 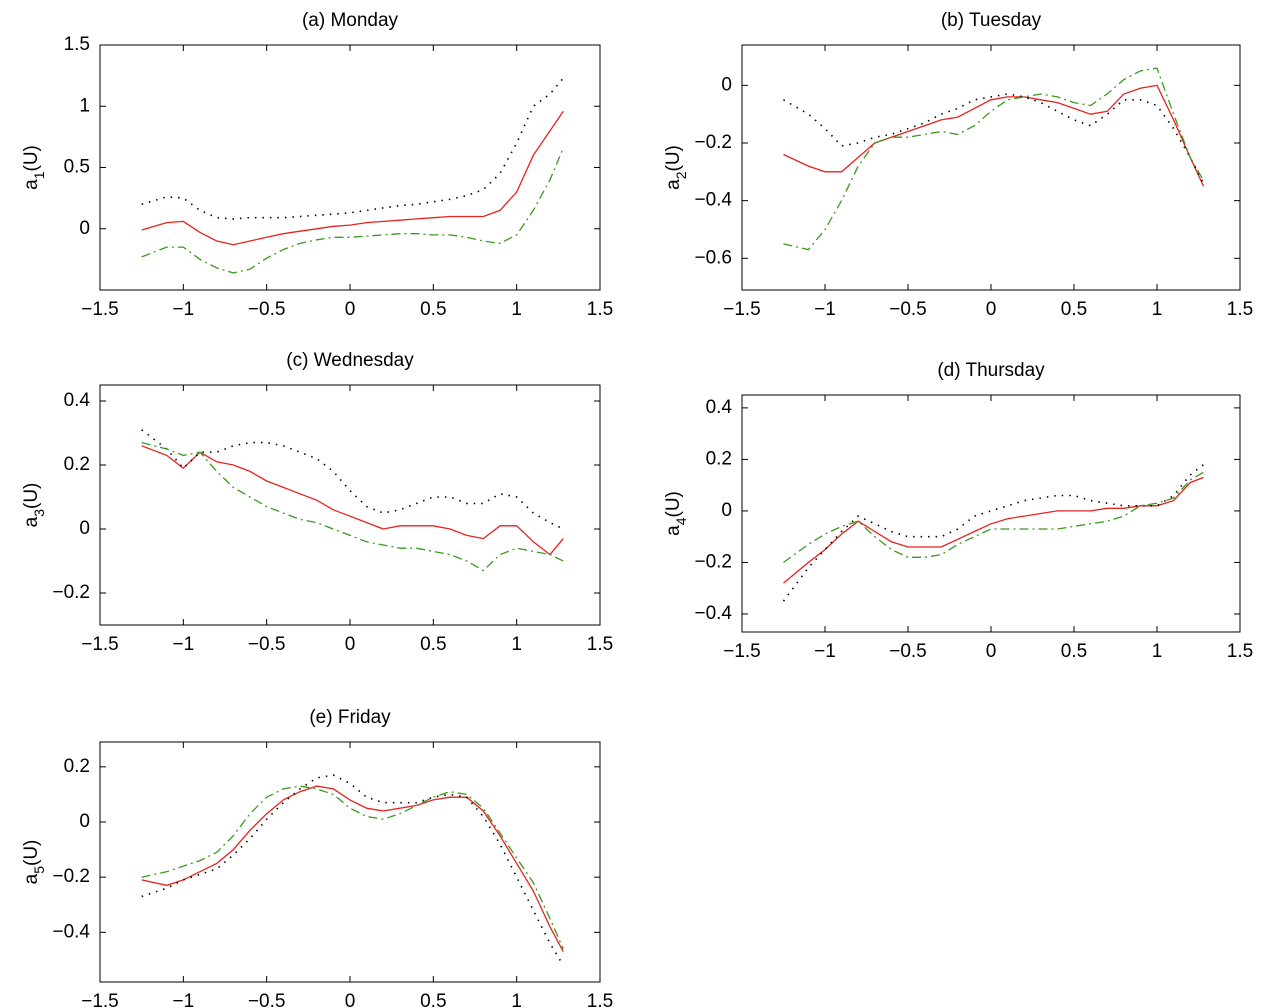 What do you see at coordinates (681, 175) in the screenshot?
I see `y-axis-label-part: 2` at bounding box center [681, 175].